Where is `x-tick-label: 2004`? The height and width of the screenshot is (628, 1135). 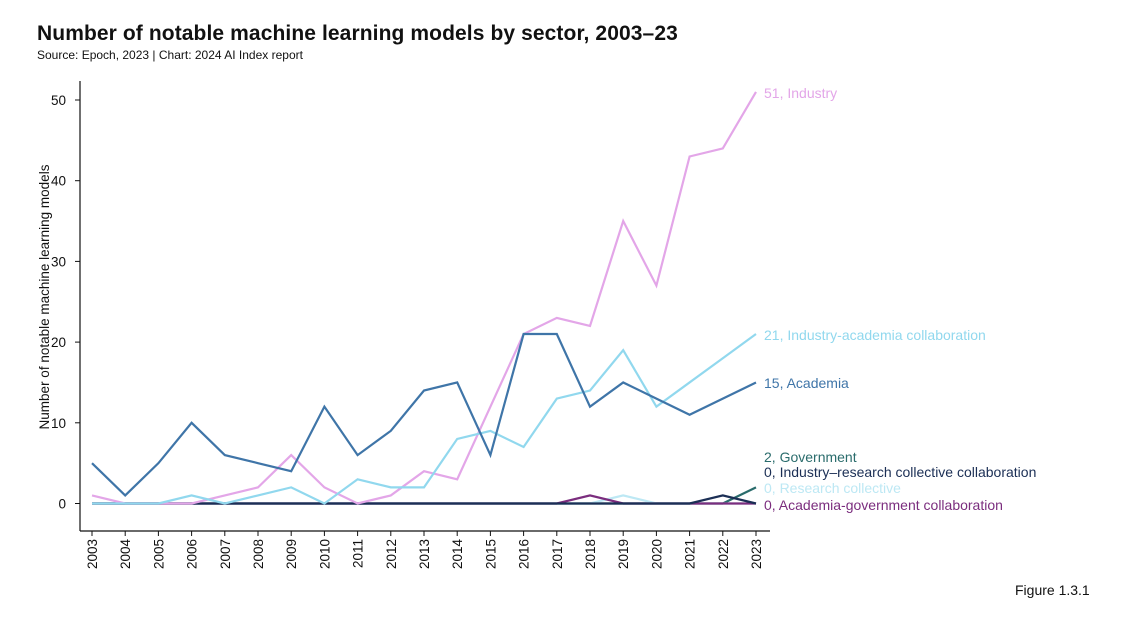 x-tick-label: 2004 is located at coordinates (125, 554).